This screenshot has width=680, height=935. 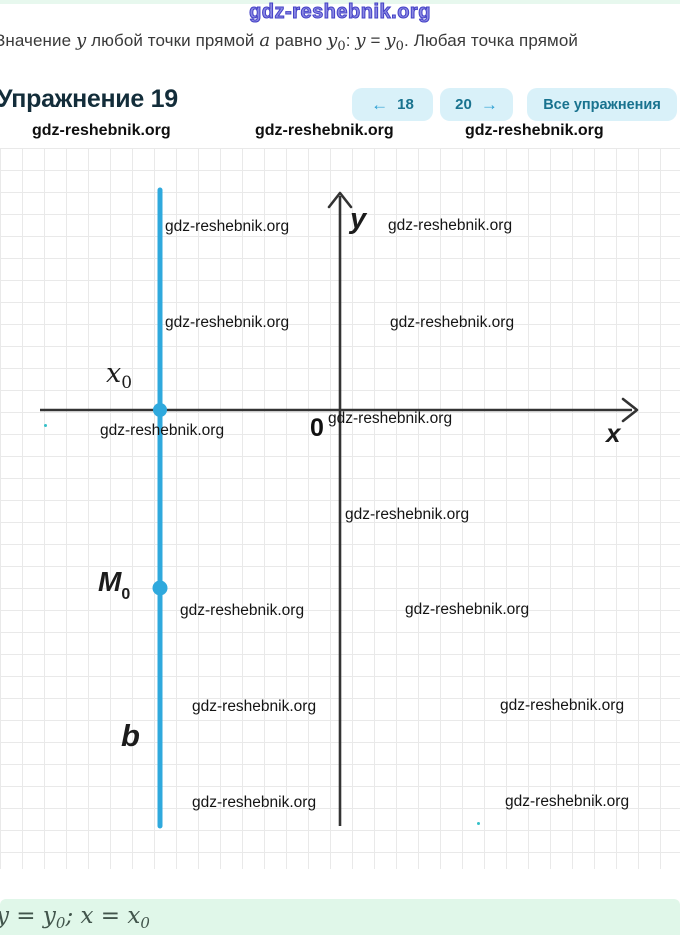 I want to click on intro-plain: Значение, so click(x=38, y=40).